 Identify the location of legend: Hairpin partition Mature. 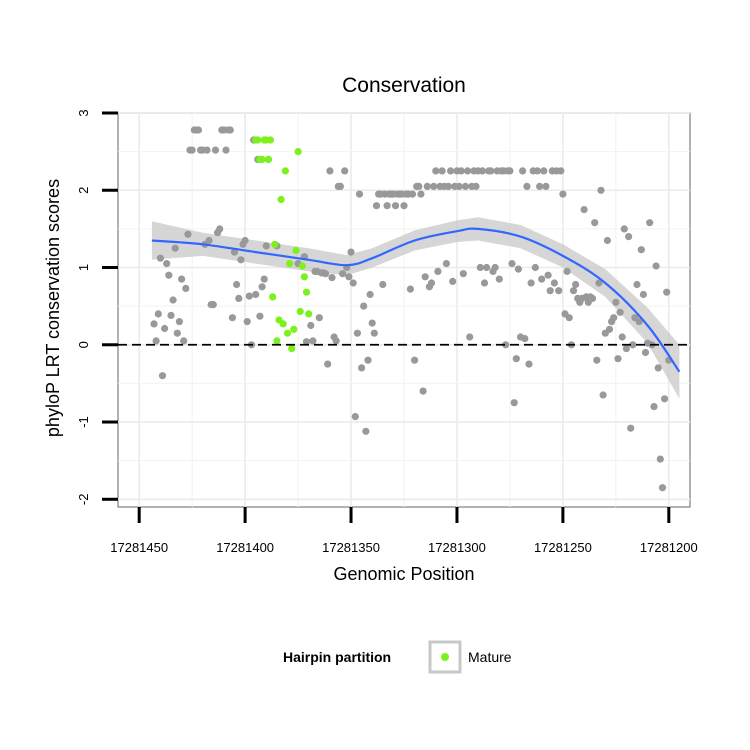
(397, 657).